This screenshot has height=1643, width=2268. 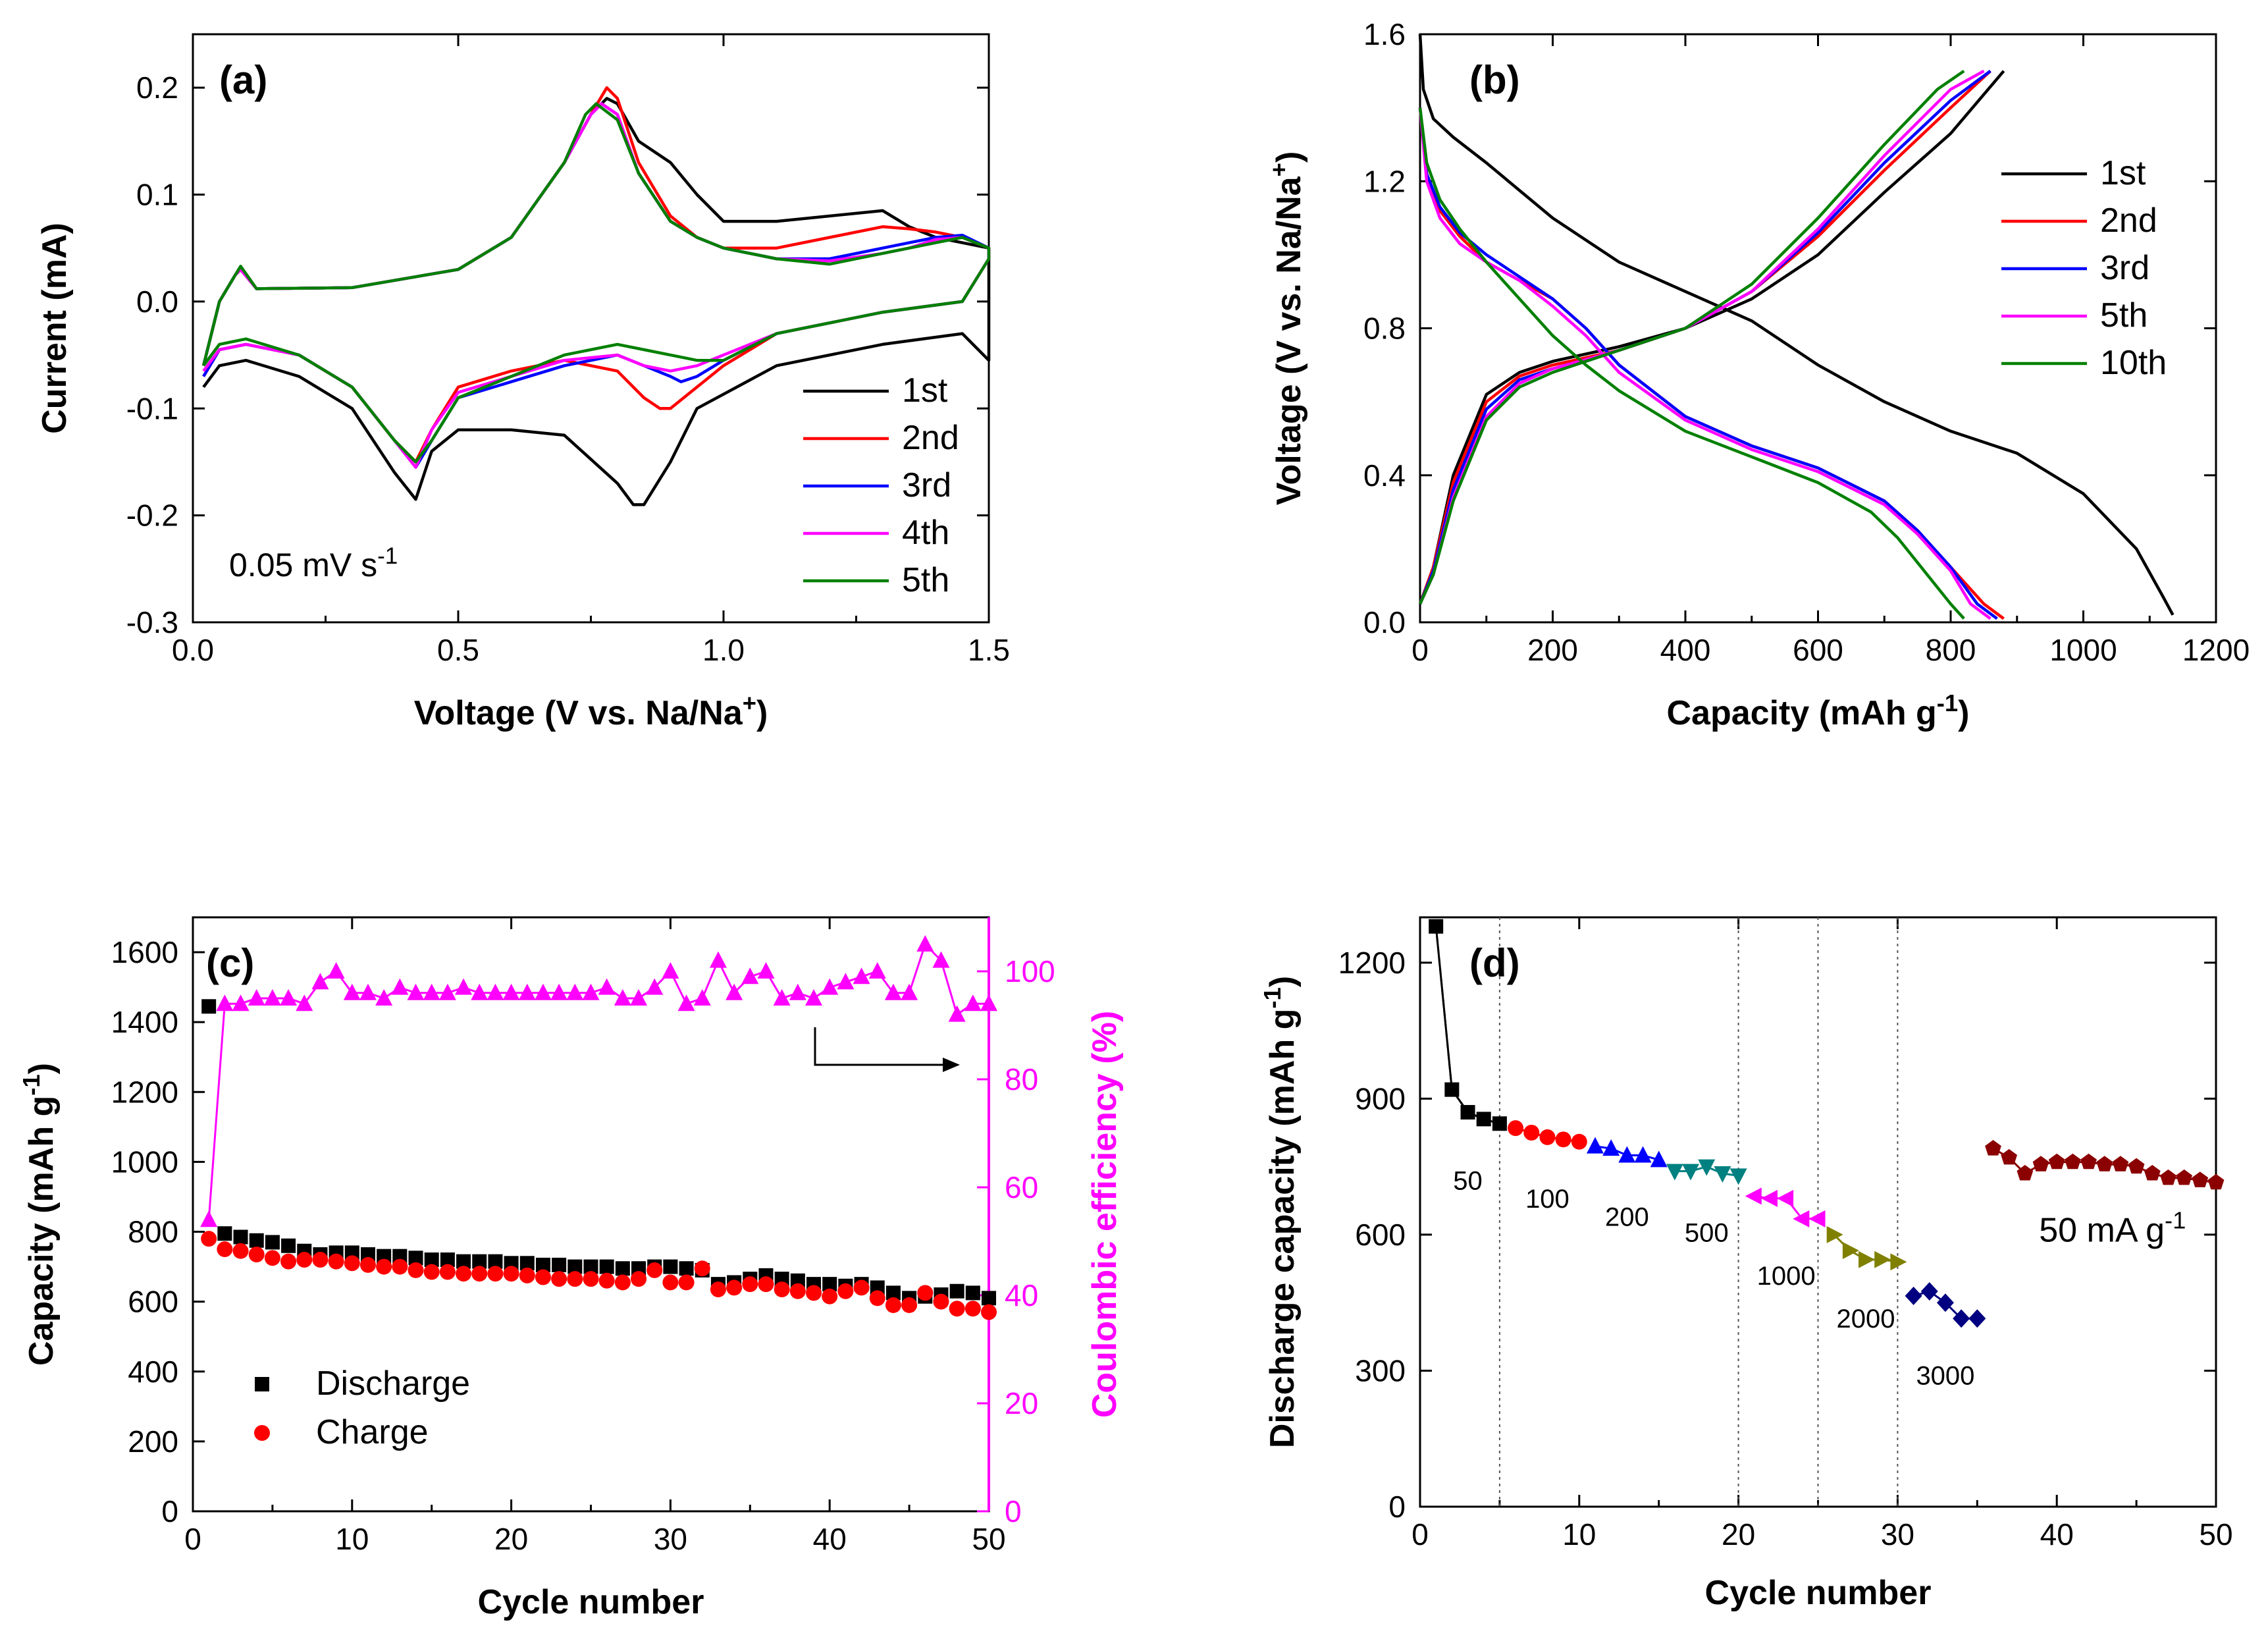 I want to click on series-line-5th, so click(x=596, y=283).